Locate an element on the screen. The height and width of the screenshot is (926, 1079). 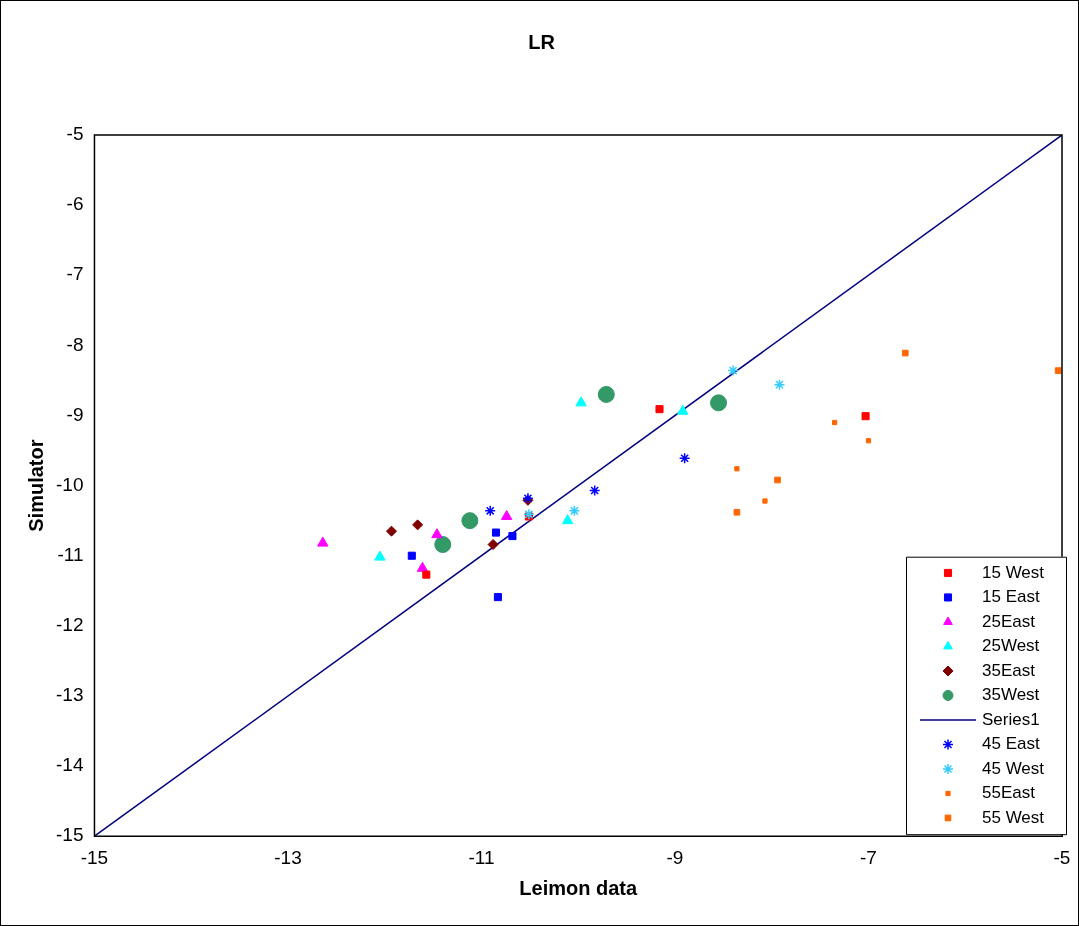
legend-label: 45 West is located at coordinates (1013, 768).